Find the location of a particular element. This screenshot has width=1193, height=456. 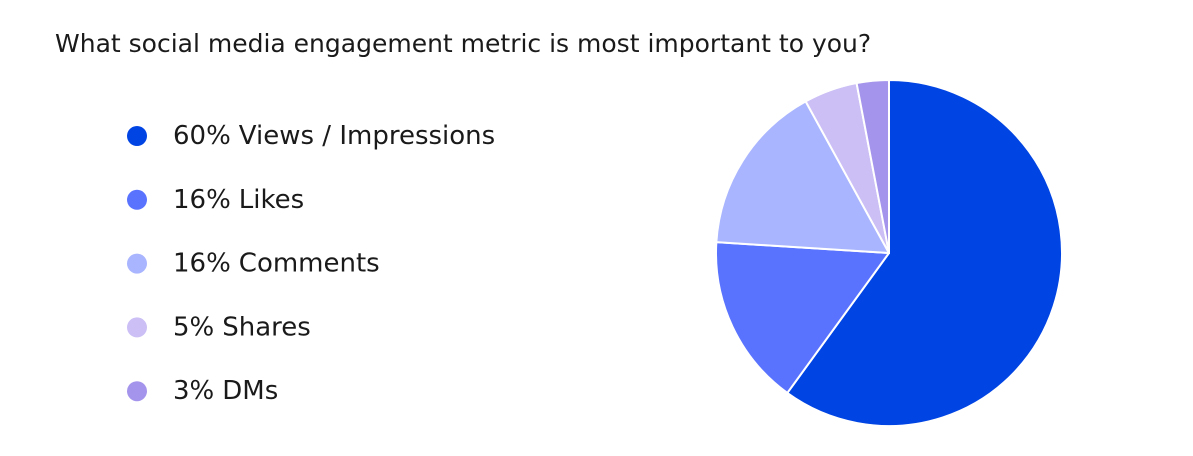

legend-label: 60% Views / Impressions is located at coordinates (334, 136).